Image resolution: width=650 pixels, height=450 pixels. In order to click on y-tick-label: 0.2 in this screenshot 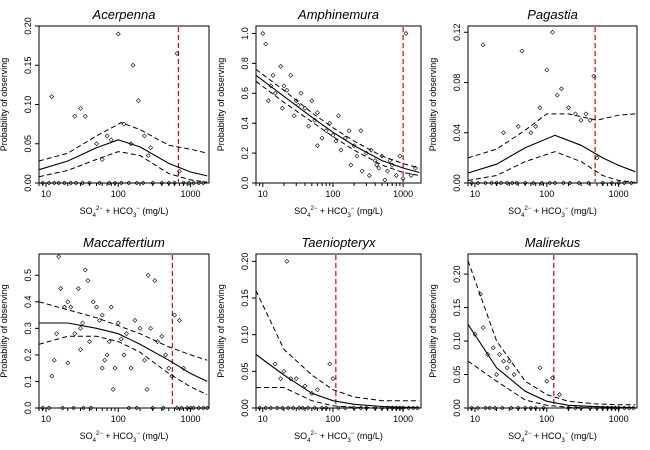, I will do `click(245, 153)`.